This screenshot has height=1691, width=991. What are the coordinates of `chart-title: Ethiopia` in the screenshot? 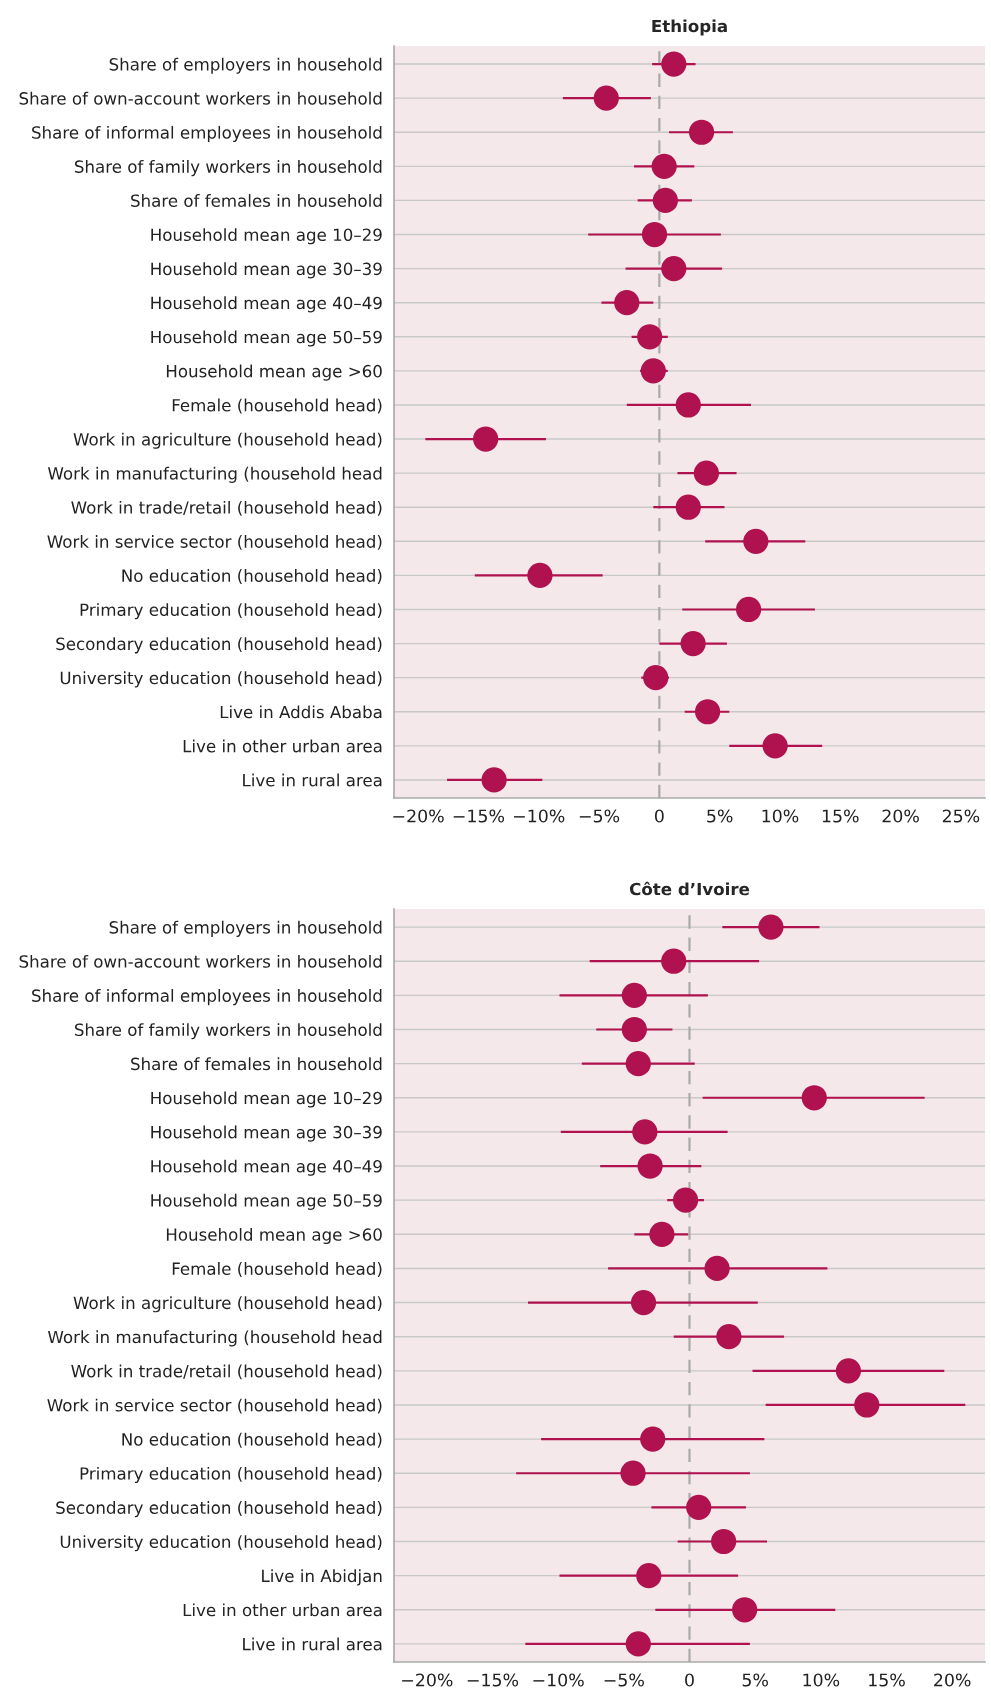 It's located at (689, 27).